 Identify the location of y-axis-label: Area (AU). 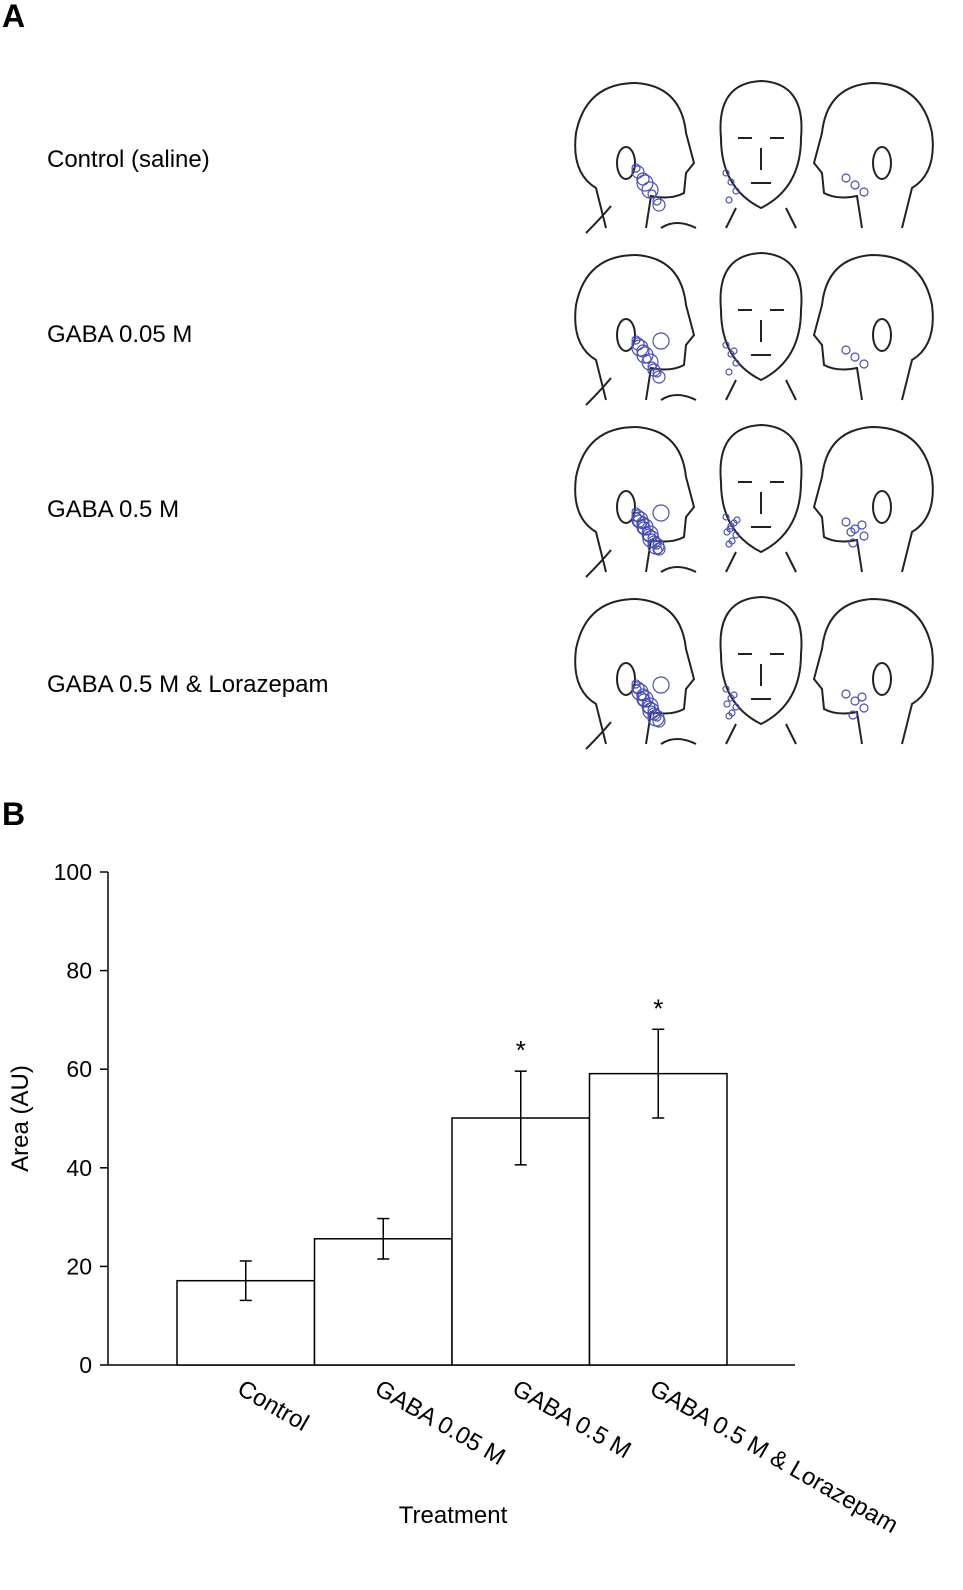
(20, 1118).